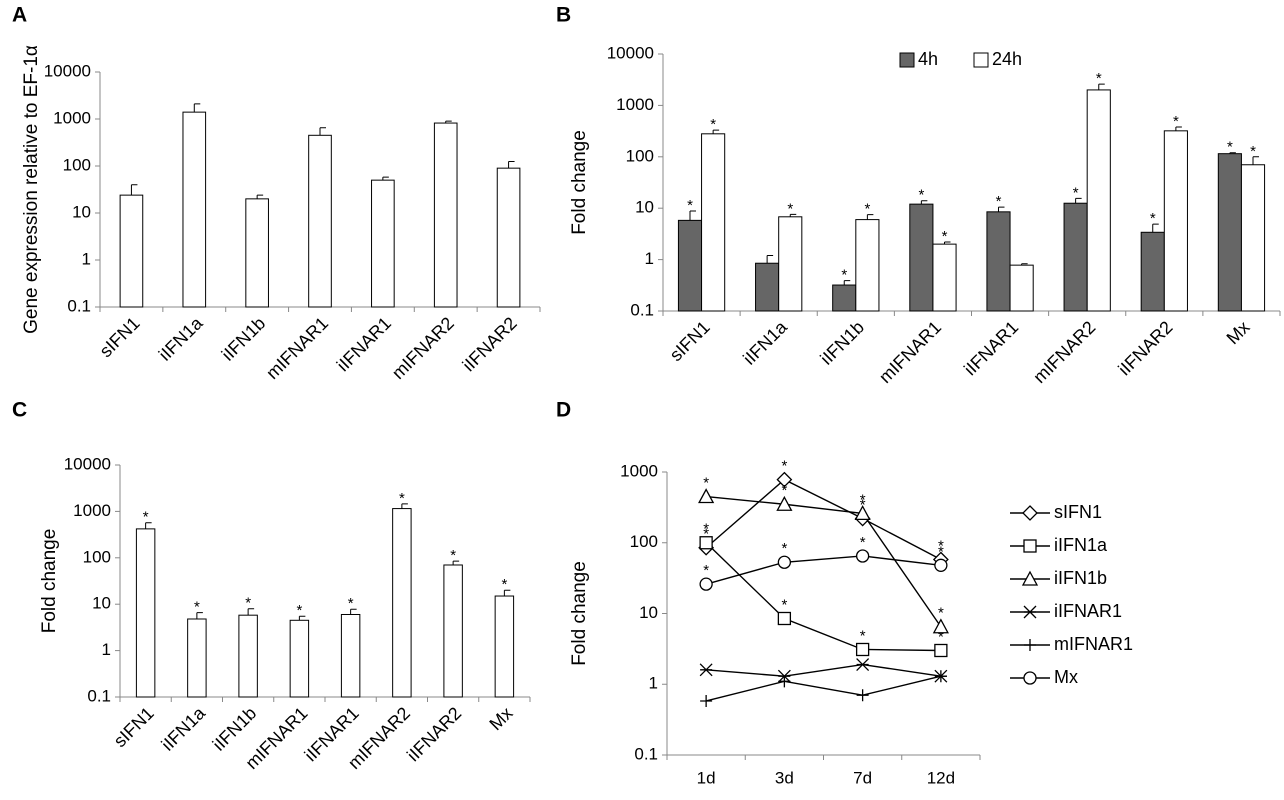 The image size is (1284, 800). Describe the element at coordinates (1066, 677) in the screenshot. I see `legend-label: Mx` at that location.